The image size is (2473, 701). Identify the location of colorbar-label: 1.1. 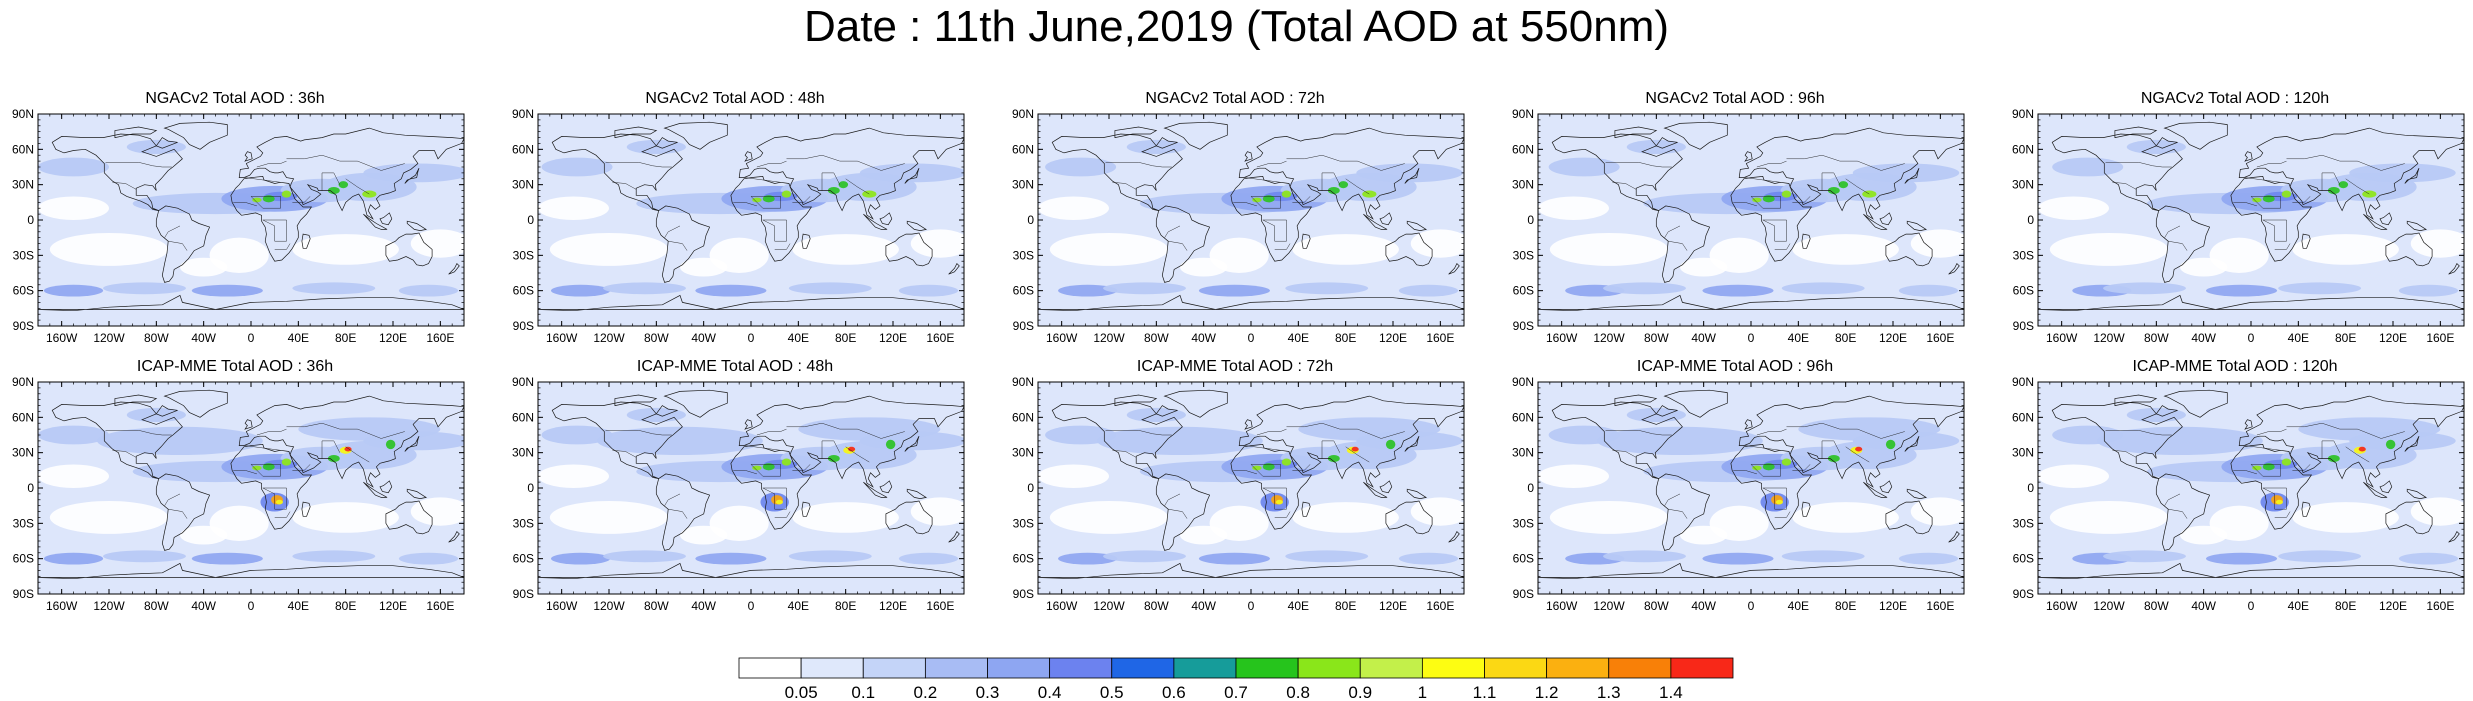
(1485, 692).